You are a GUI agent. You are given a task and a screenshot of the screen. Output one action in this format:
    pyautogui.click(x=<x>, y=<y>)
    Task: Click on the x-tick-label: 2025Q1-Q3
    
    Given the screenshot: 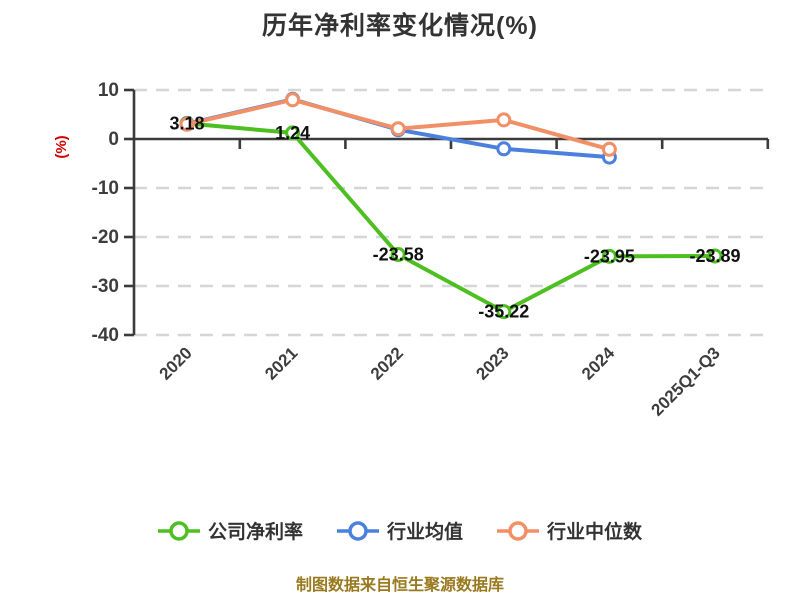 What is the action you would take?
    pyautogui.click(x=686, y=381)
    